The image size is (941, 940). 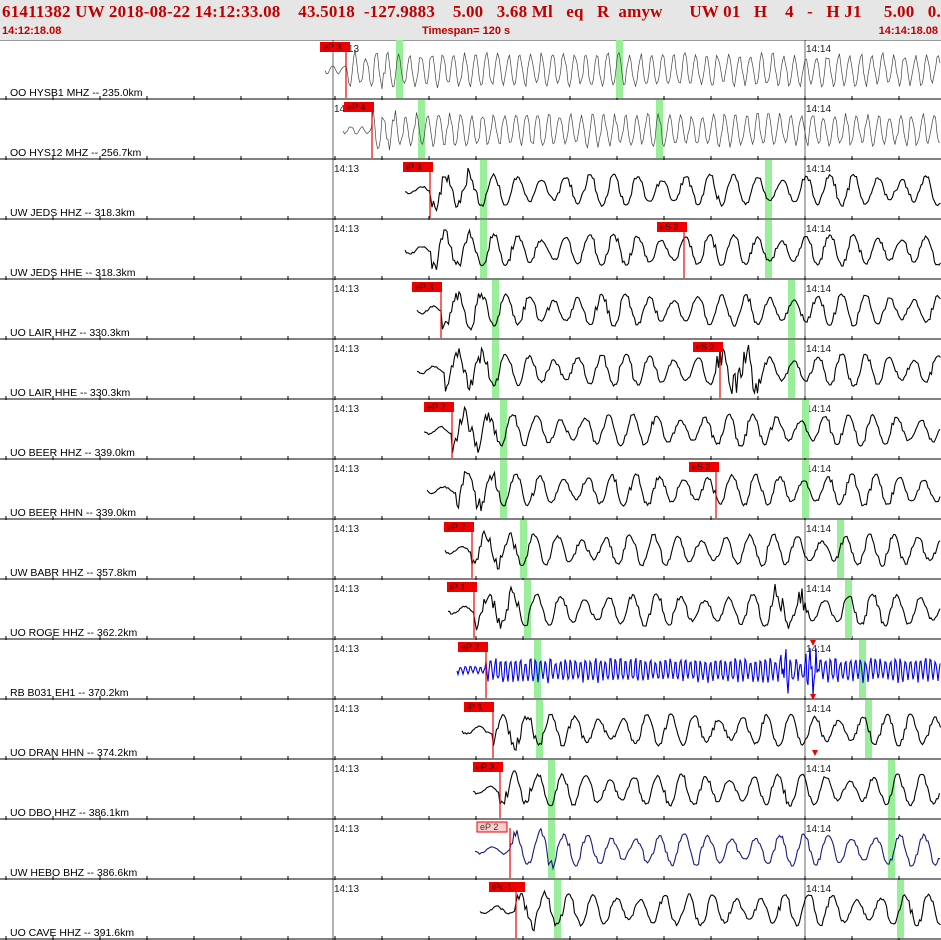 I want to click on trace-row: 14:13 14:14 eP 2 UO BEER HHZ -- 339.0km, so click(x=470, y=430).